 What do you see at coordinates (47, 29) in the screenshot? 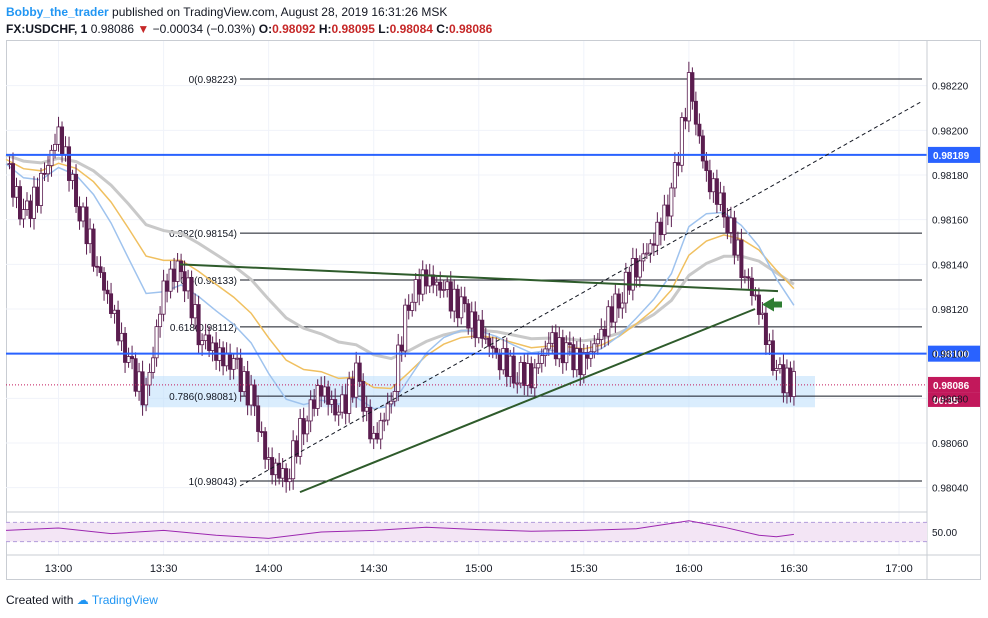
I see `symbol-label: FX:USDCHF, 1` at bounding box center [47, 29].